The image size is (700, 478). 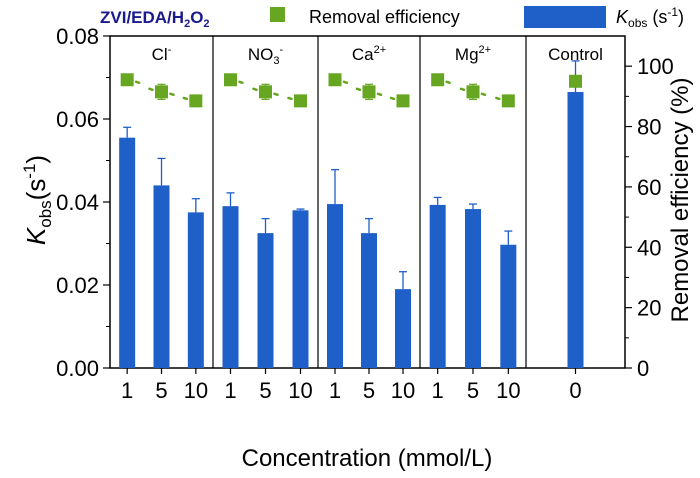 What do you see at coordinates (649, 127) in the screenshot?
I see `y2-tick-label: 80` at bounding box center [649, 127].